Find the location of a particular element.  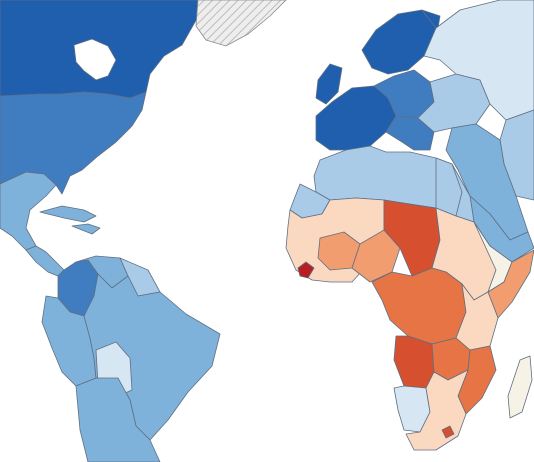

region-liberia is located at coordinates (306, 270).